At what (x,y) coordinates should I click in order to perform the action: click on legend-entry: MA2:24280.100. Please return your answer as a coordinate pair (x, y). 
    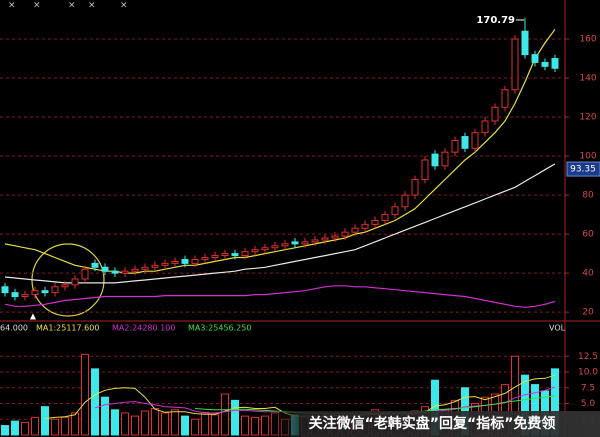
    Looking at the image, I should click on (143, 328).